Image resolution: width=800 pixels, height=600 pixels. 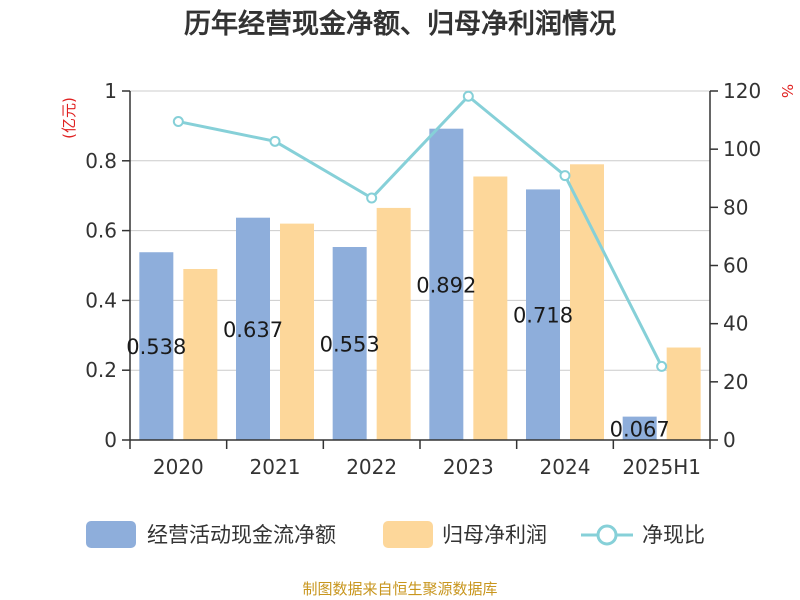 What do you see at coordinates (101, 300) in the screenshot?
I see `left-tick-label: 0.4` at bounding box center [101, 300].